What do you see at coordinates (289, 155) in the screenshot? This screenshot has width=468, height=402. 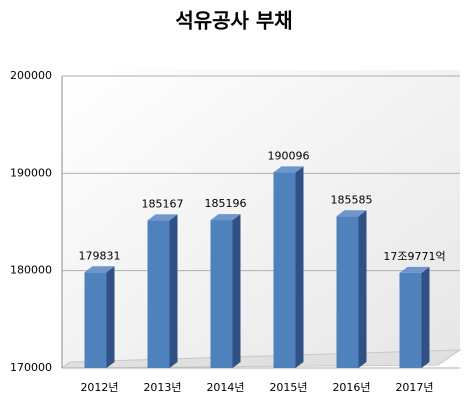 I see `value-label: 190096` at bounding box center [289, 155].